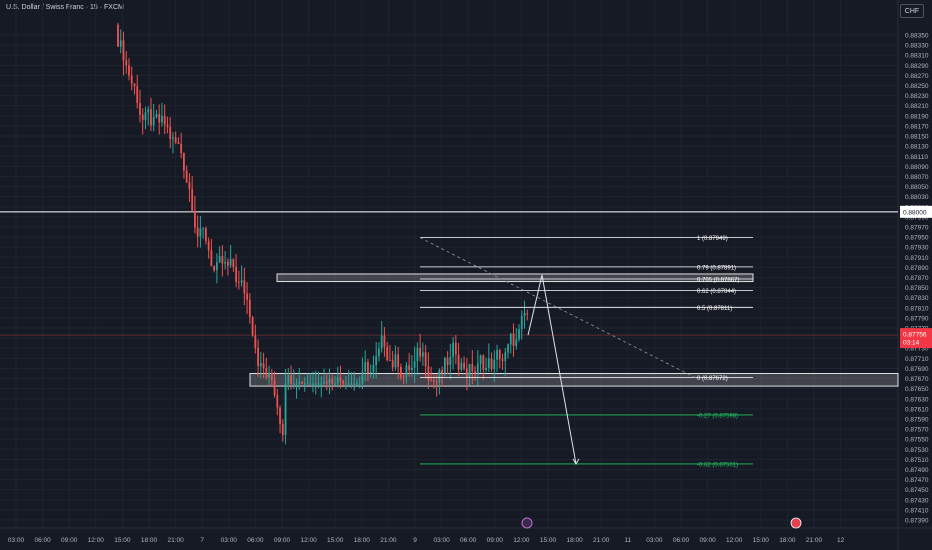 Image resolution: width=932 pixels, height=550 pixels. Describe the element at coordinates (917, 106) in the screenshot. I see `price-tick-label: 0.88210` at that location.